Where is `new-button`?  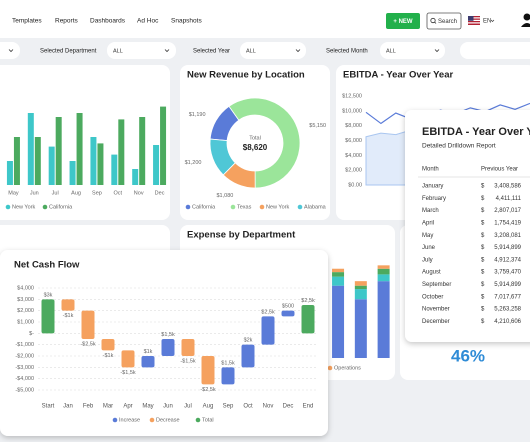 new-button is located at coordinates (403, 21).